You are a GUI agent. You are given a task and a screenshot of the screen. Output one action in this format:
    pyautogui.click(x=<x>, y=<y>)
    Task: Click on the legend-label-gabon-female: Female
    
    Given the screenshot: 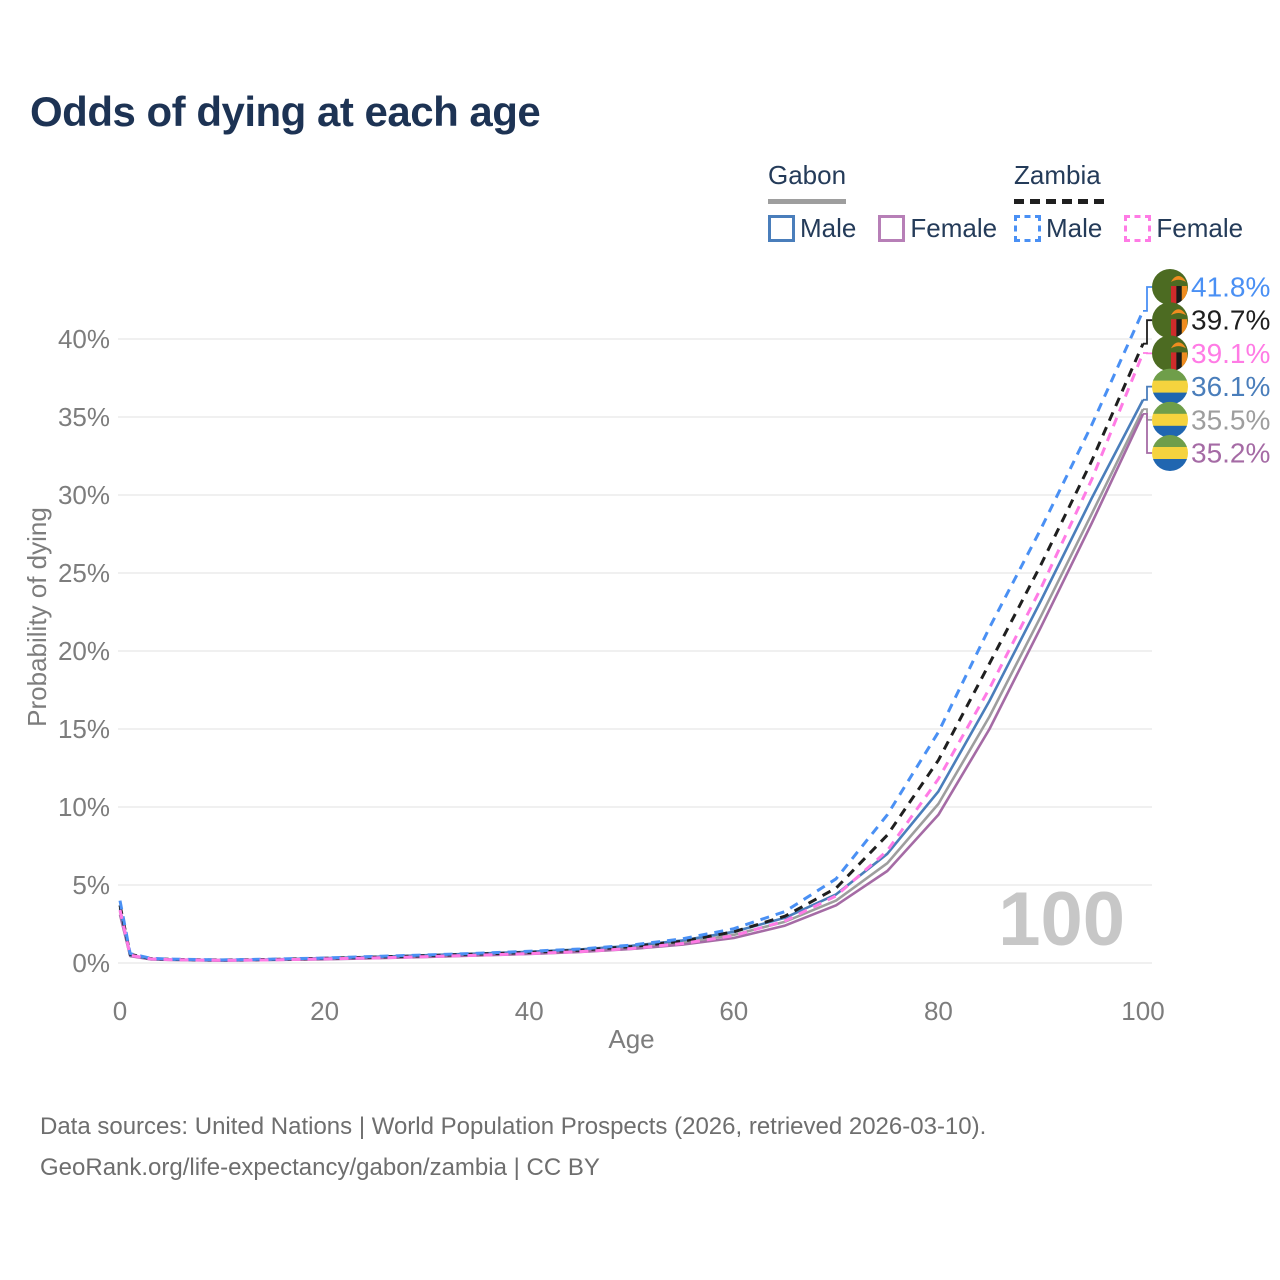 What is the action you would take?
    pyautogui.click(x=954, y=228)
    